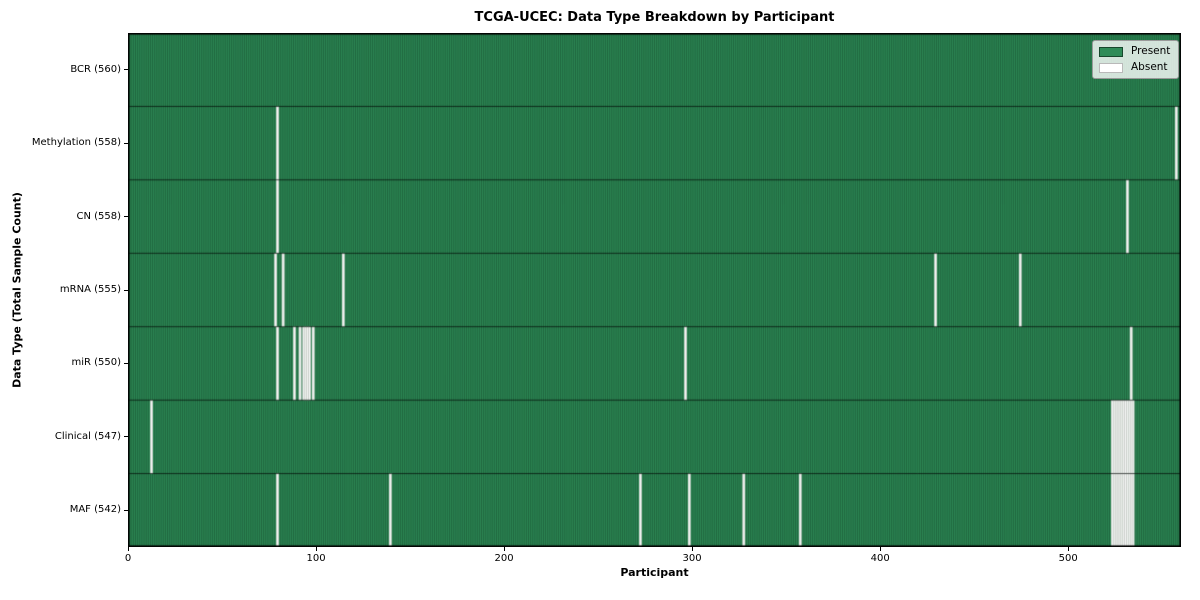 This screenshot has height=600, width=1200. What do you see at coordinates (128, 558) in the screenshot?
I see `x-tick-label: 0` at bounding box center [128, 558].